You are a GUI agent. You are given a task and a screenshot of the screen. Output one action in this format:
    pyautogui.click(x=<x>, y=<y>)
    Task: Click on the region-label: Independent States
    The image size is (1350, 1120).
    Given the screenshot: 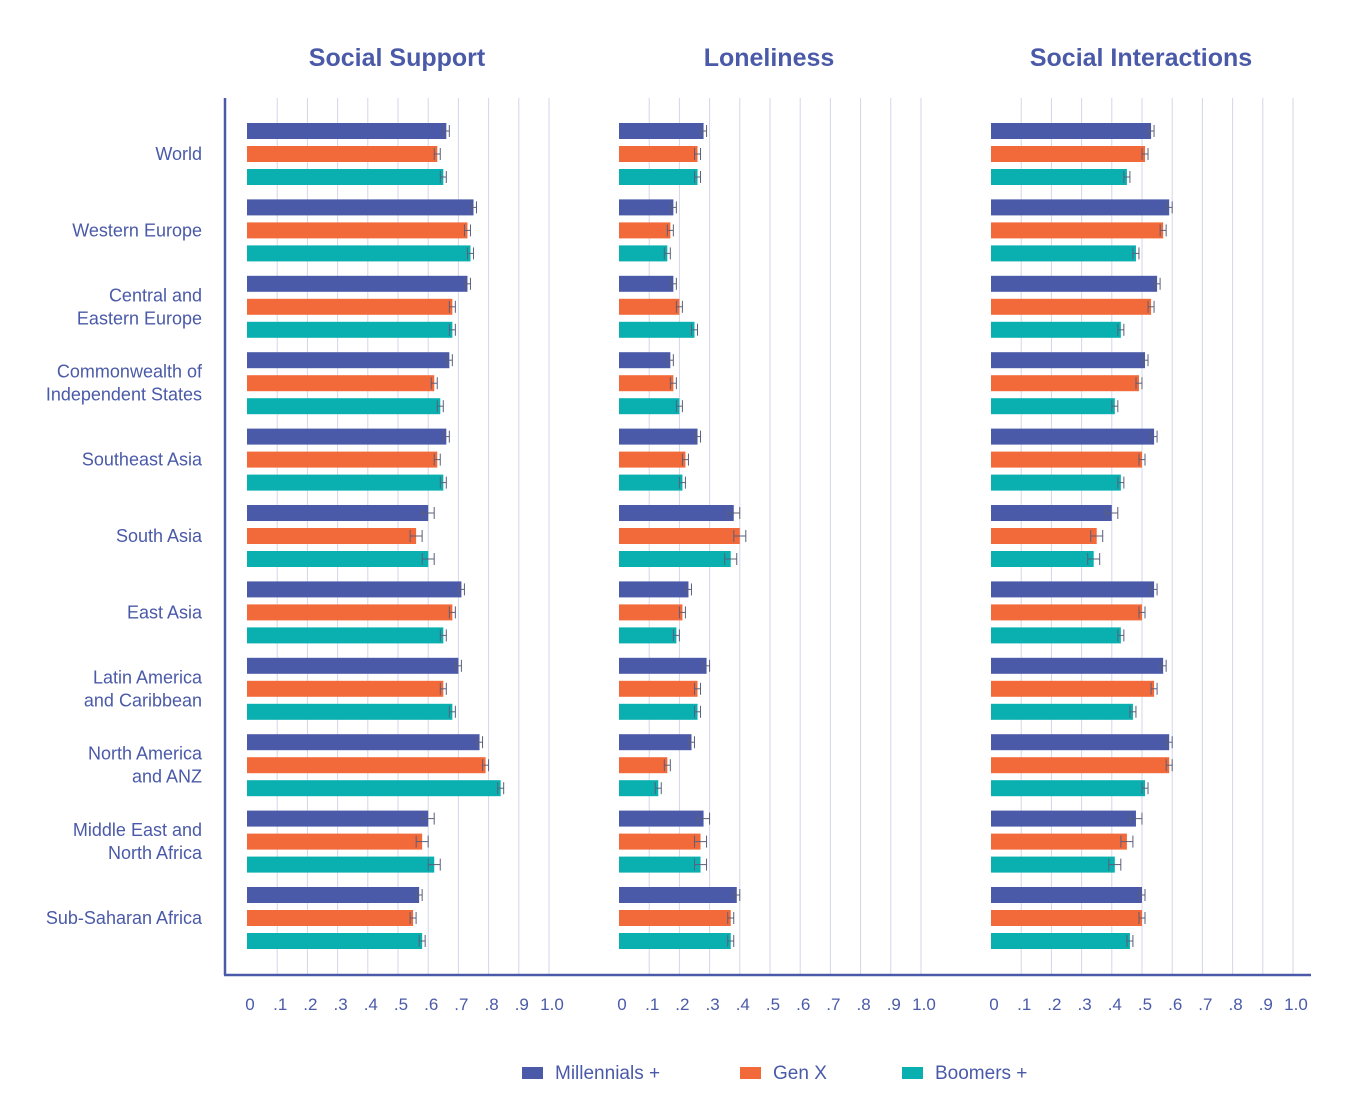 What is the action you would take?
    pyautogui.click(x=124, y=395)
    